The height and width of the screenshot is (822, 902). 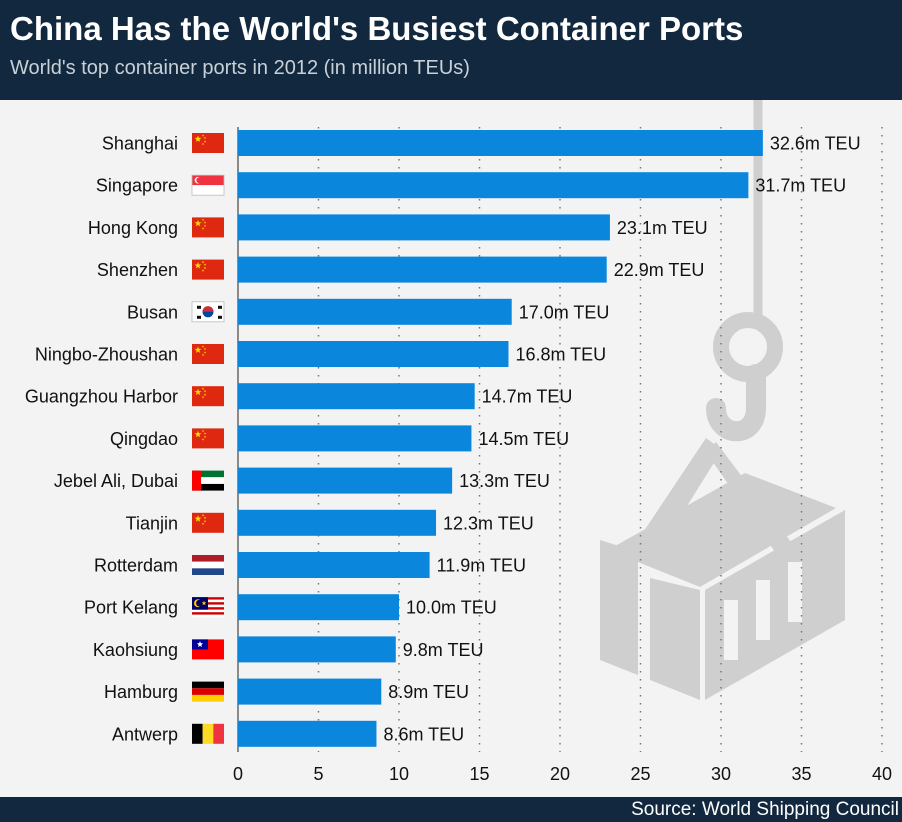 What do you see at coordinates (208, 733) in the screenshot?
I see `belgium-flag-icon` at bounding box center [208, 733].